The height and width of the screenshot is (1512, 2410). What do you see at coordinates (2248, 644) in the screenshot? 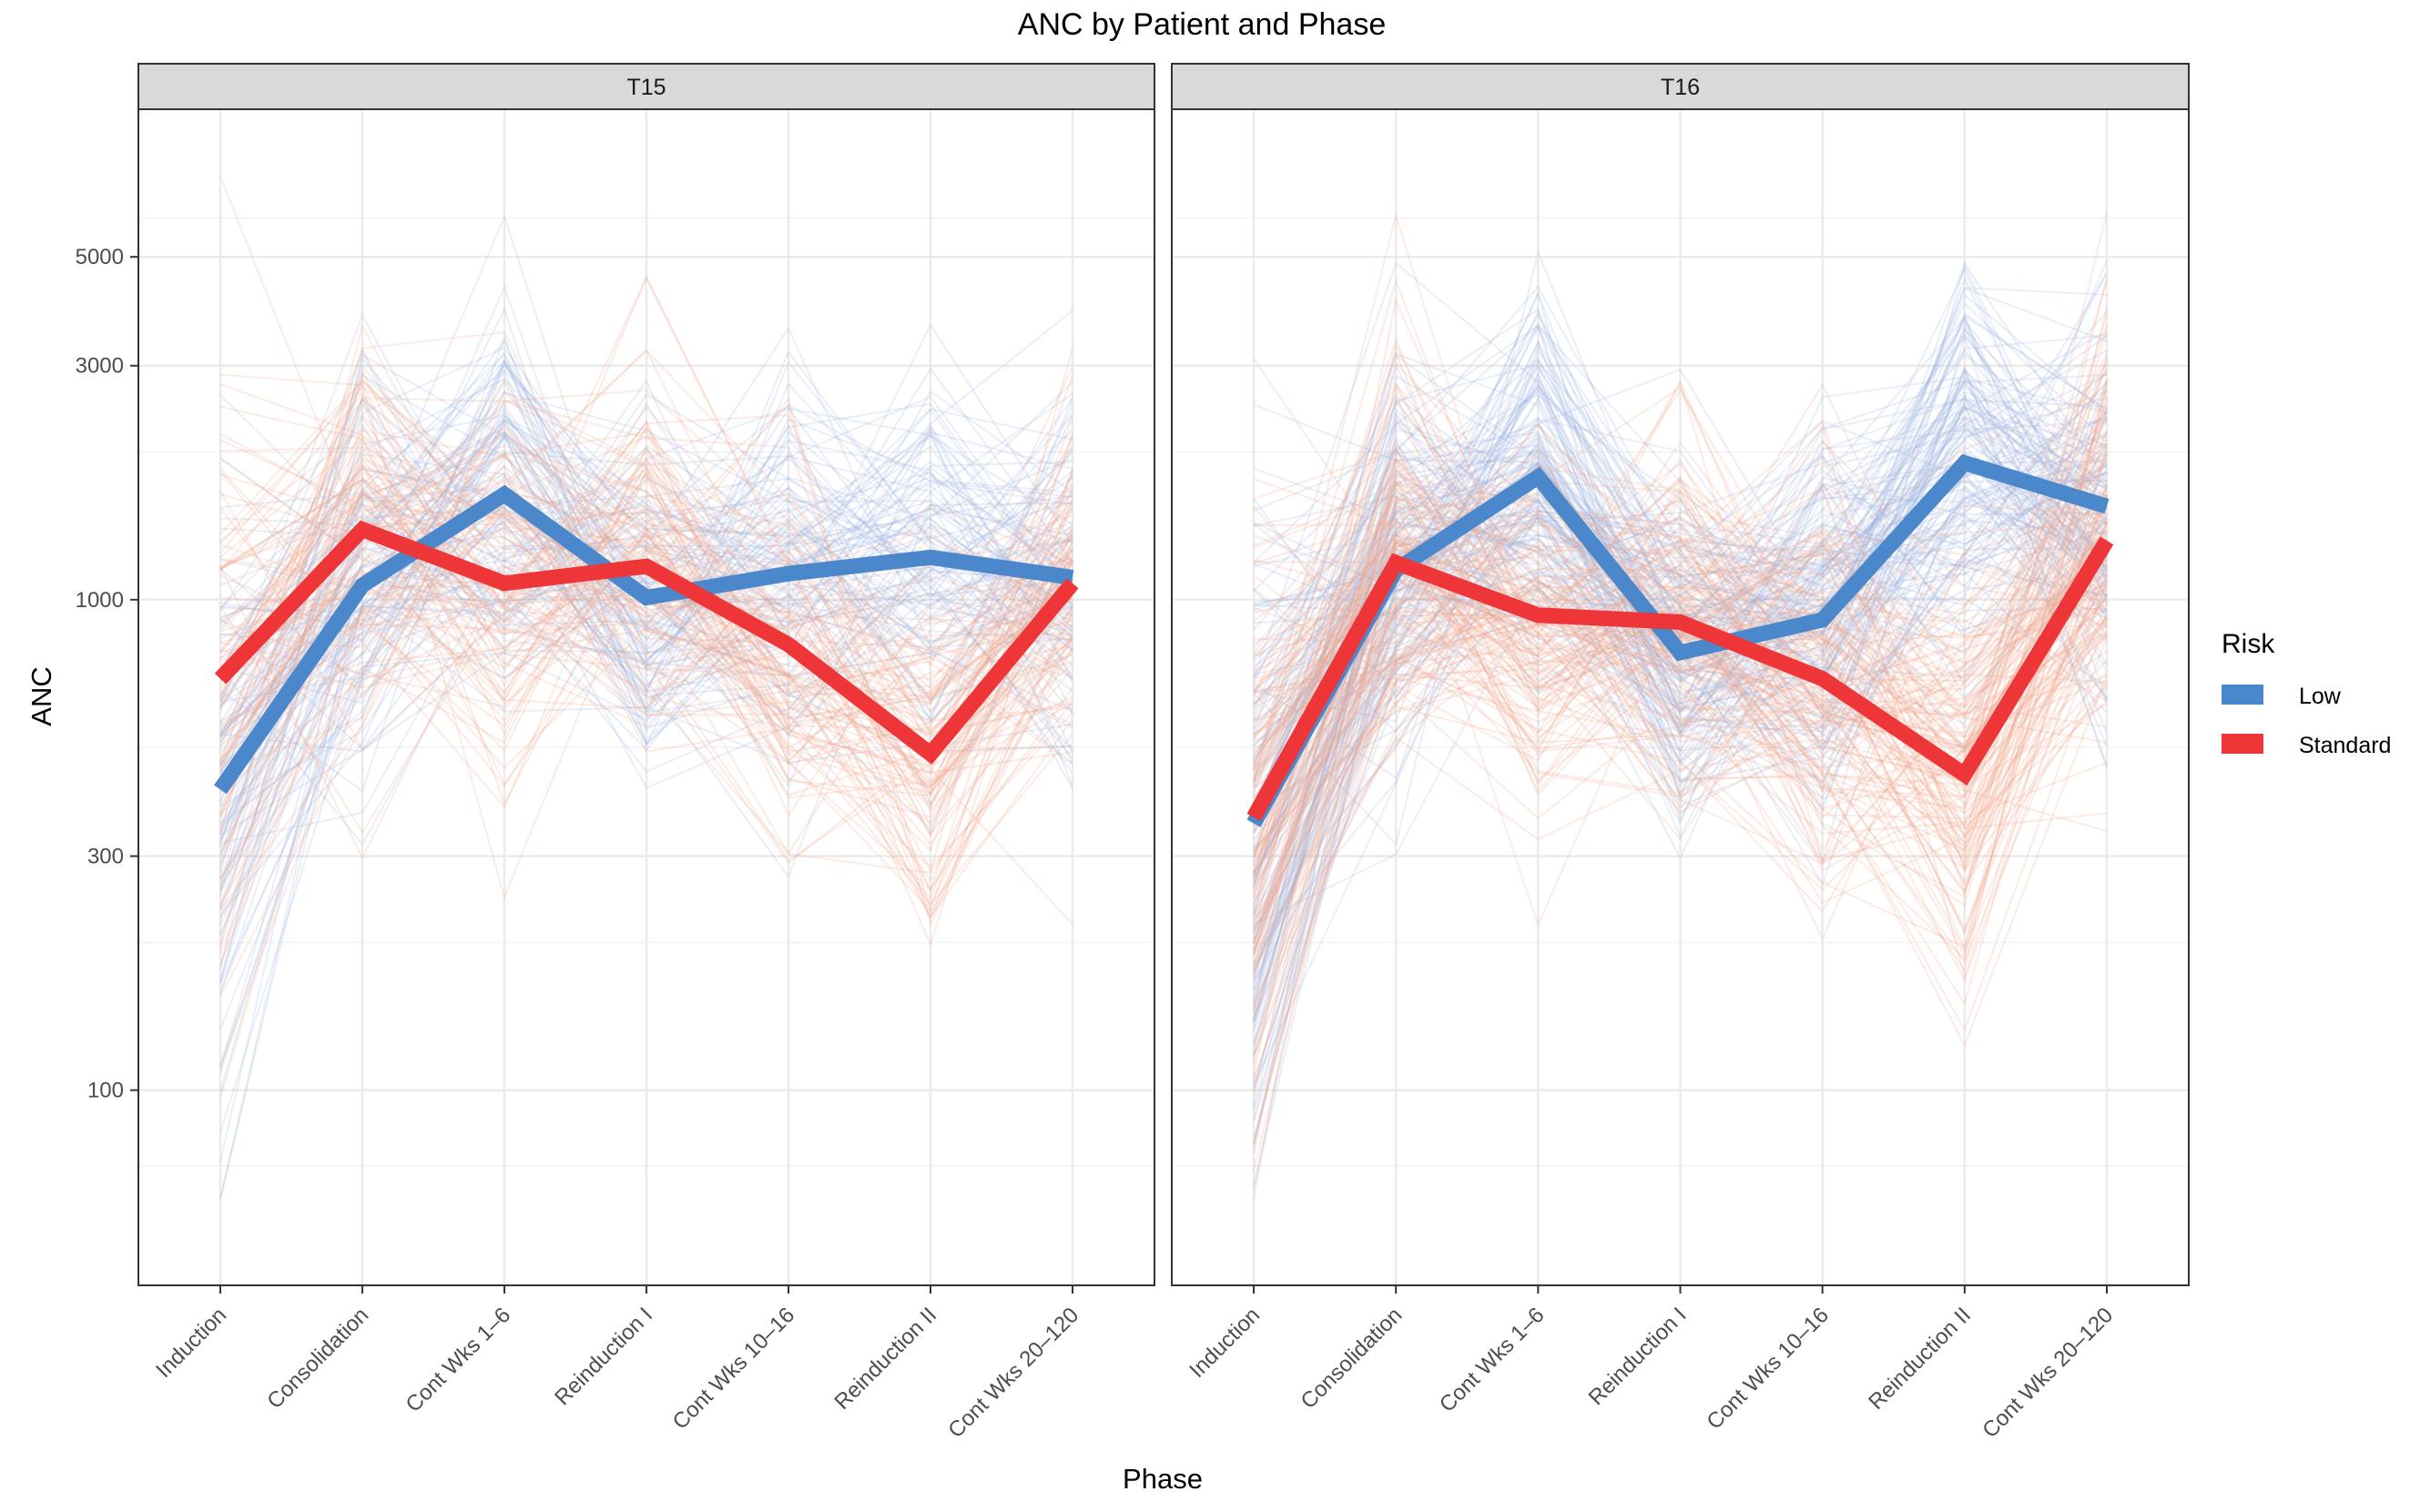
I see `legend-title: Risk` at bounding box center [2248, 644].